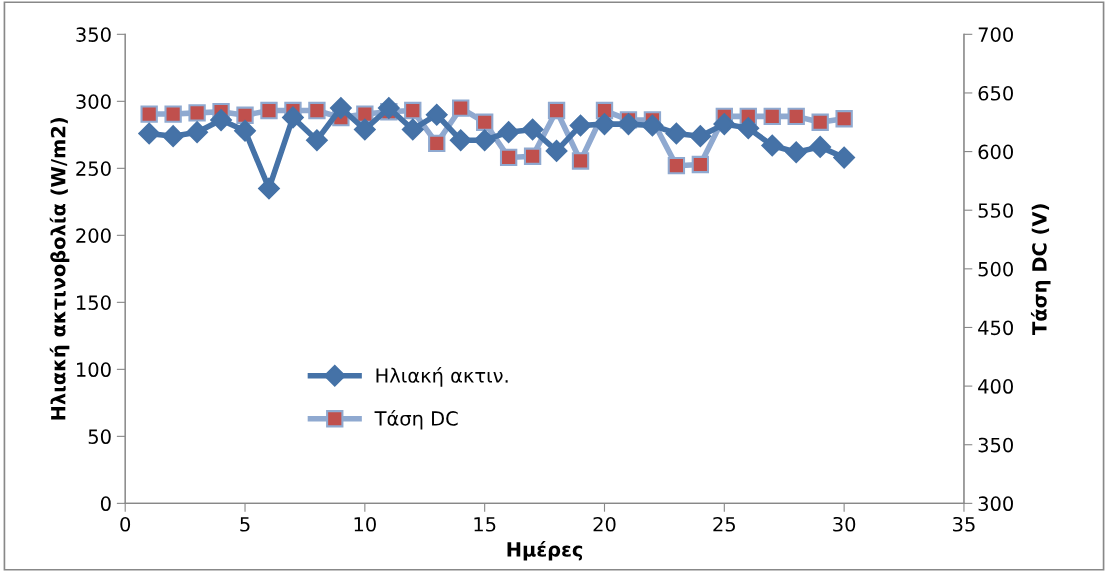 Image resolution: width=1108 pixels, height=572 pixels. Describe the element at coordinates (93, 168) in the screenshot. I see `y-tick-label: 250` at that location.